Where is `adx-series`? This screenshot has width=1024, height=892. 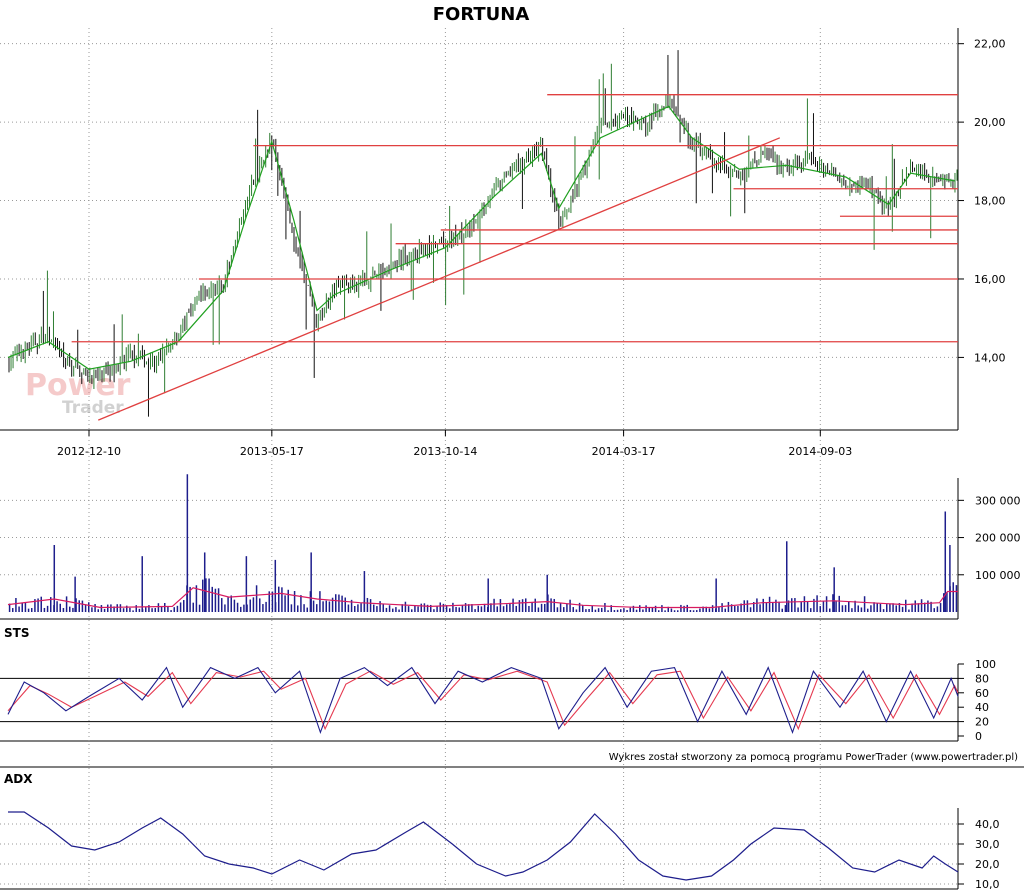 adx-series is located at coordinates (483, 846).